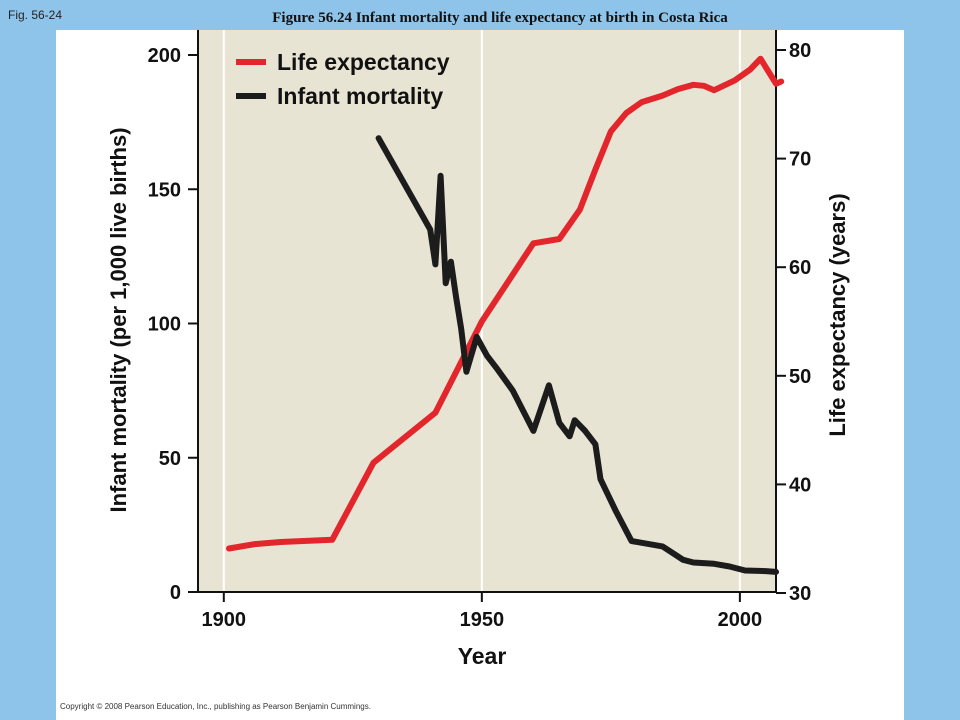 This screenshot has height=720, width=960. What do you see at coordinates (118, 319) in the screenshot?
I see `y-axis-title-left: Infant mortality (per 1,000 live births)` at bounding box center [118, 319].